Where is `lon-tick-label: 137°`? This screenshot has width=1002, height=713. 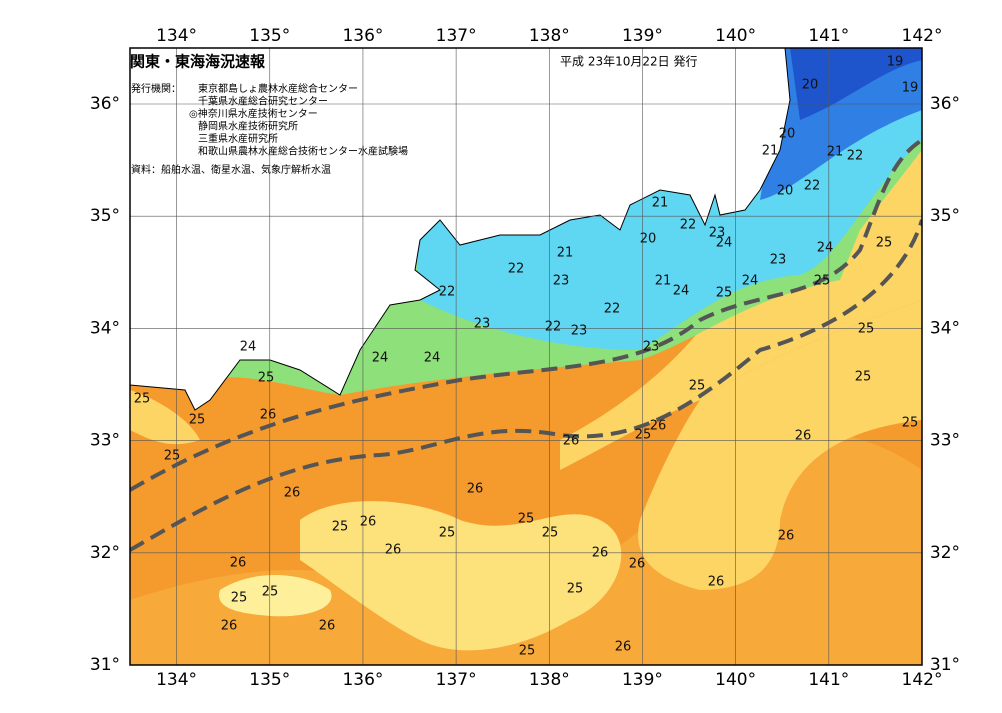 lon-tick-label: 137° is located at coordinates (456, 36).